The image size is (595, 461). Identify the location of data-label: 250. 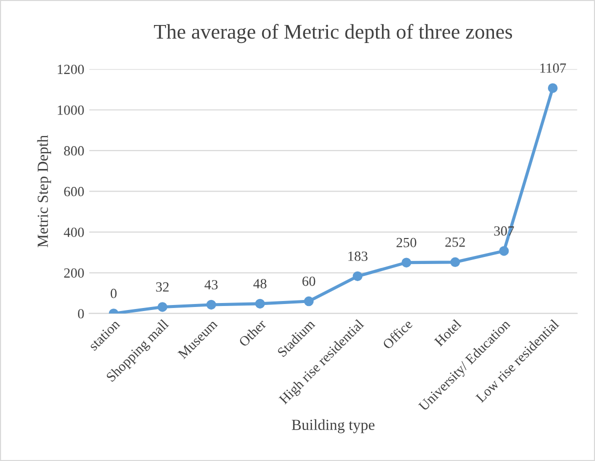
(406, 243).